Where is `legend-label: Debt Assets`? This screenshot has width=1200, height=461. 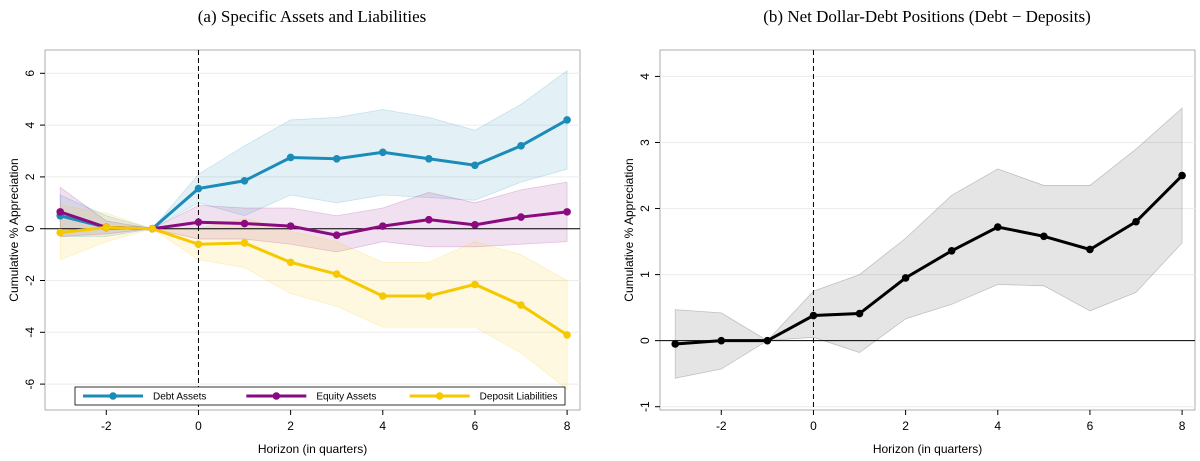 legend-label: Debt Assets is located at coordinates (179, 397).